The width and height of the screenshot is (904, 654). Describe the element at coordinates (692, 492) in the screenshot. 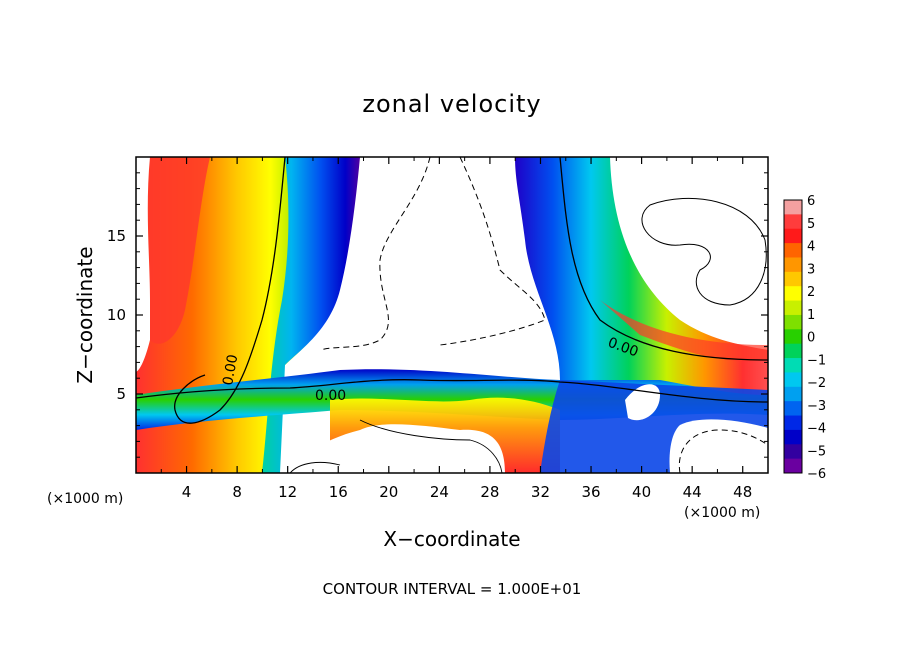

I see `x-tick-label: 44` at that location.